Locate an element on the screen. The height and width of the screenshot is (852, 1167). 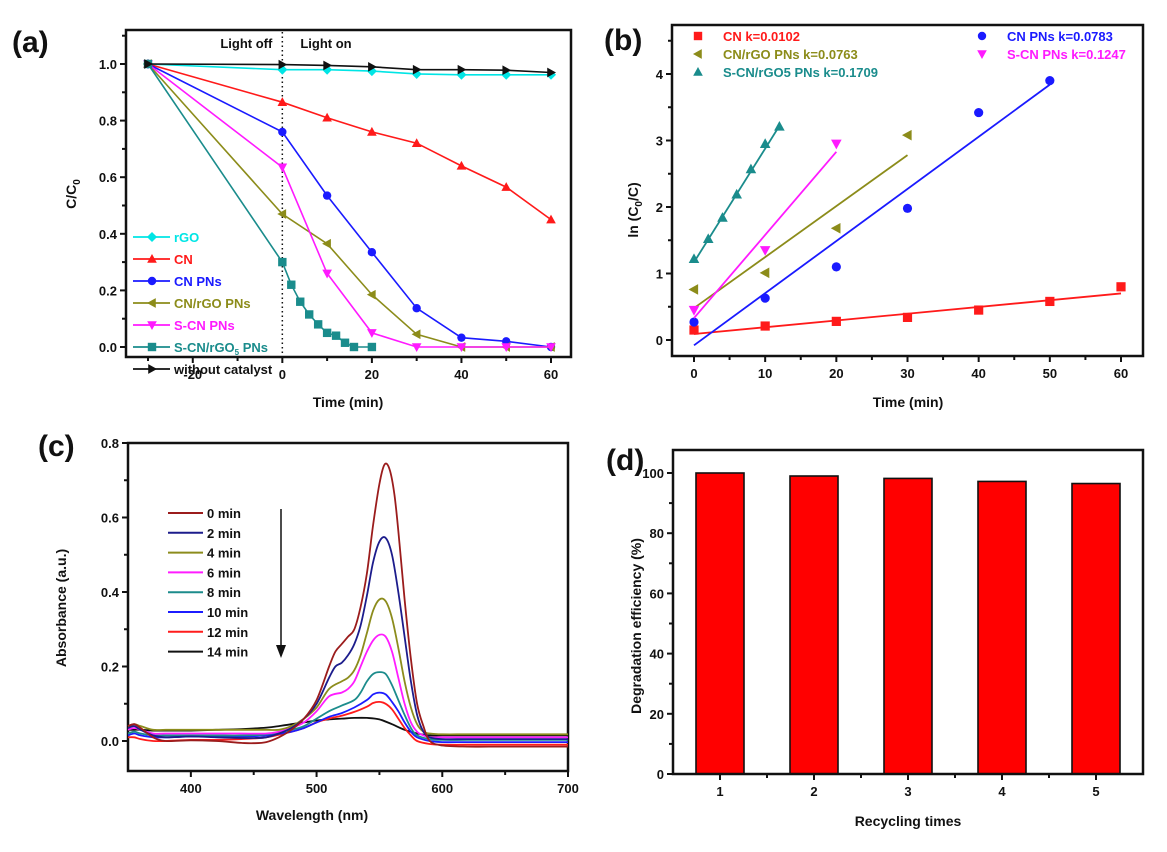
x-tick-label: 700 is located at coordinates (568, 788).